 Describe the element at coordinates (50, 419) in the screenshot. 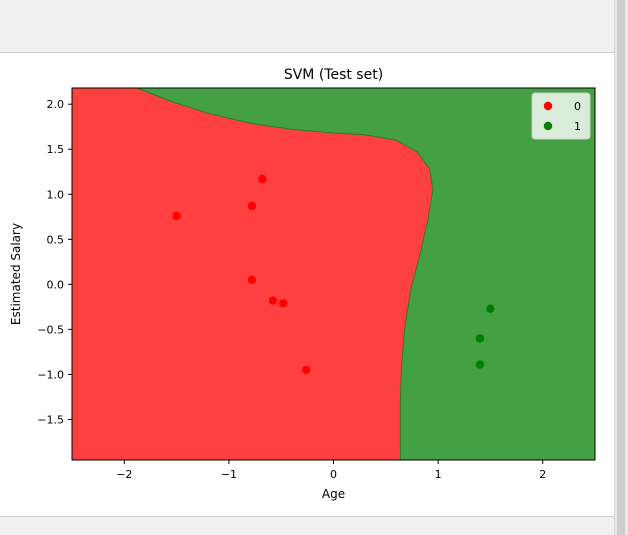

I see `y-tick-label: −1.5` at that location.